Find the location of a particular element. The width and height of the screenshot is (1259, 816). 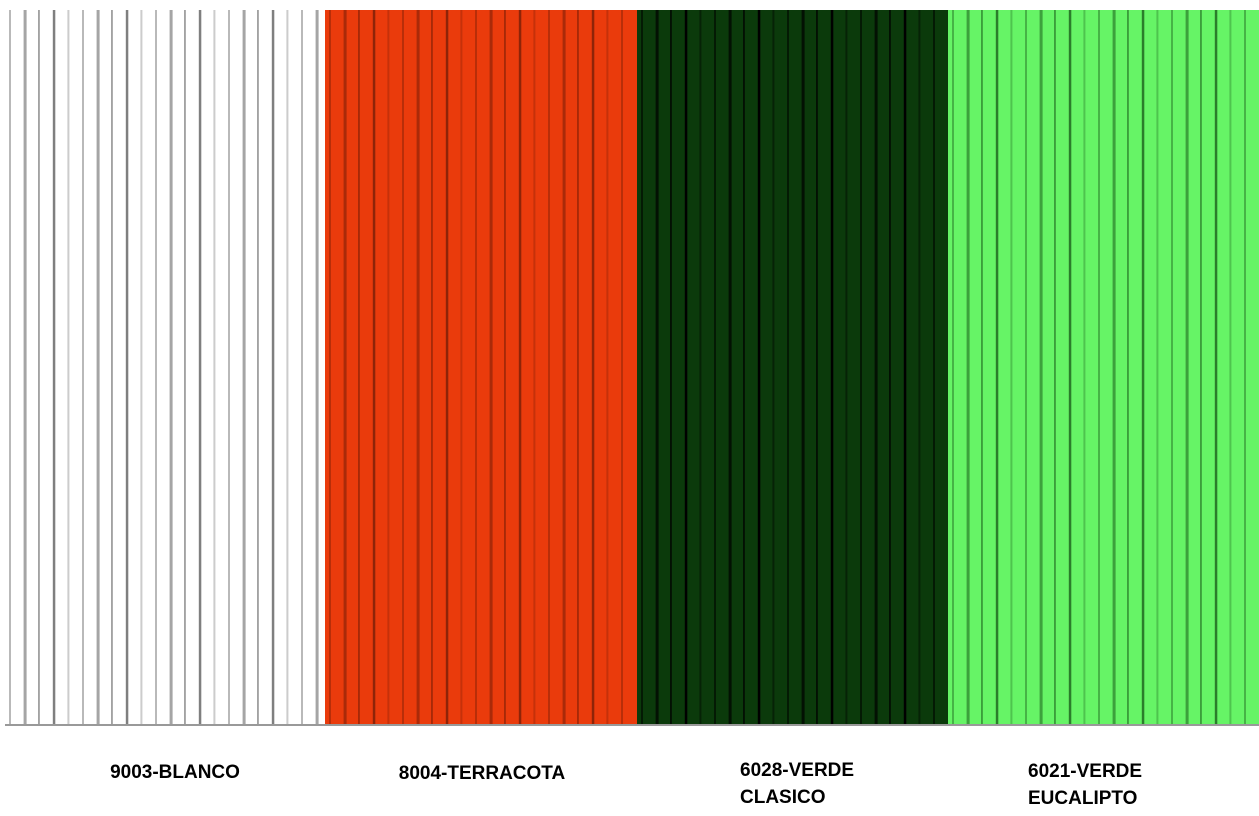

swatch-label: 6021-VERDE EUCALIPTO is located at coordinates (1085, 785).